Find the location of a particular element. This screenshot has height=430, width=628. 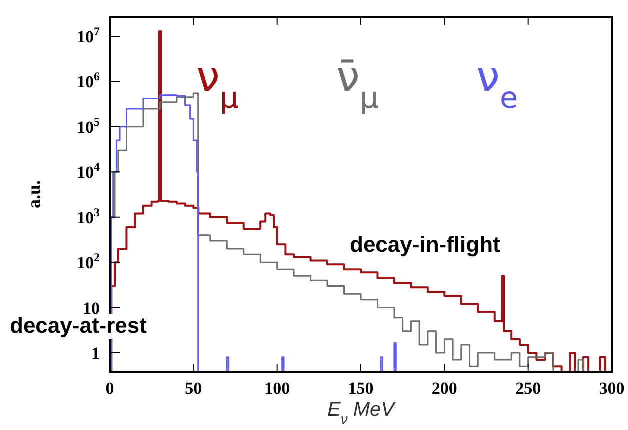

y-tick-label: 10$^{3}$ is located at coordinates (88, 216).